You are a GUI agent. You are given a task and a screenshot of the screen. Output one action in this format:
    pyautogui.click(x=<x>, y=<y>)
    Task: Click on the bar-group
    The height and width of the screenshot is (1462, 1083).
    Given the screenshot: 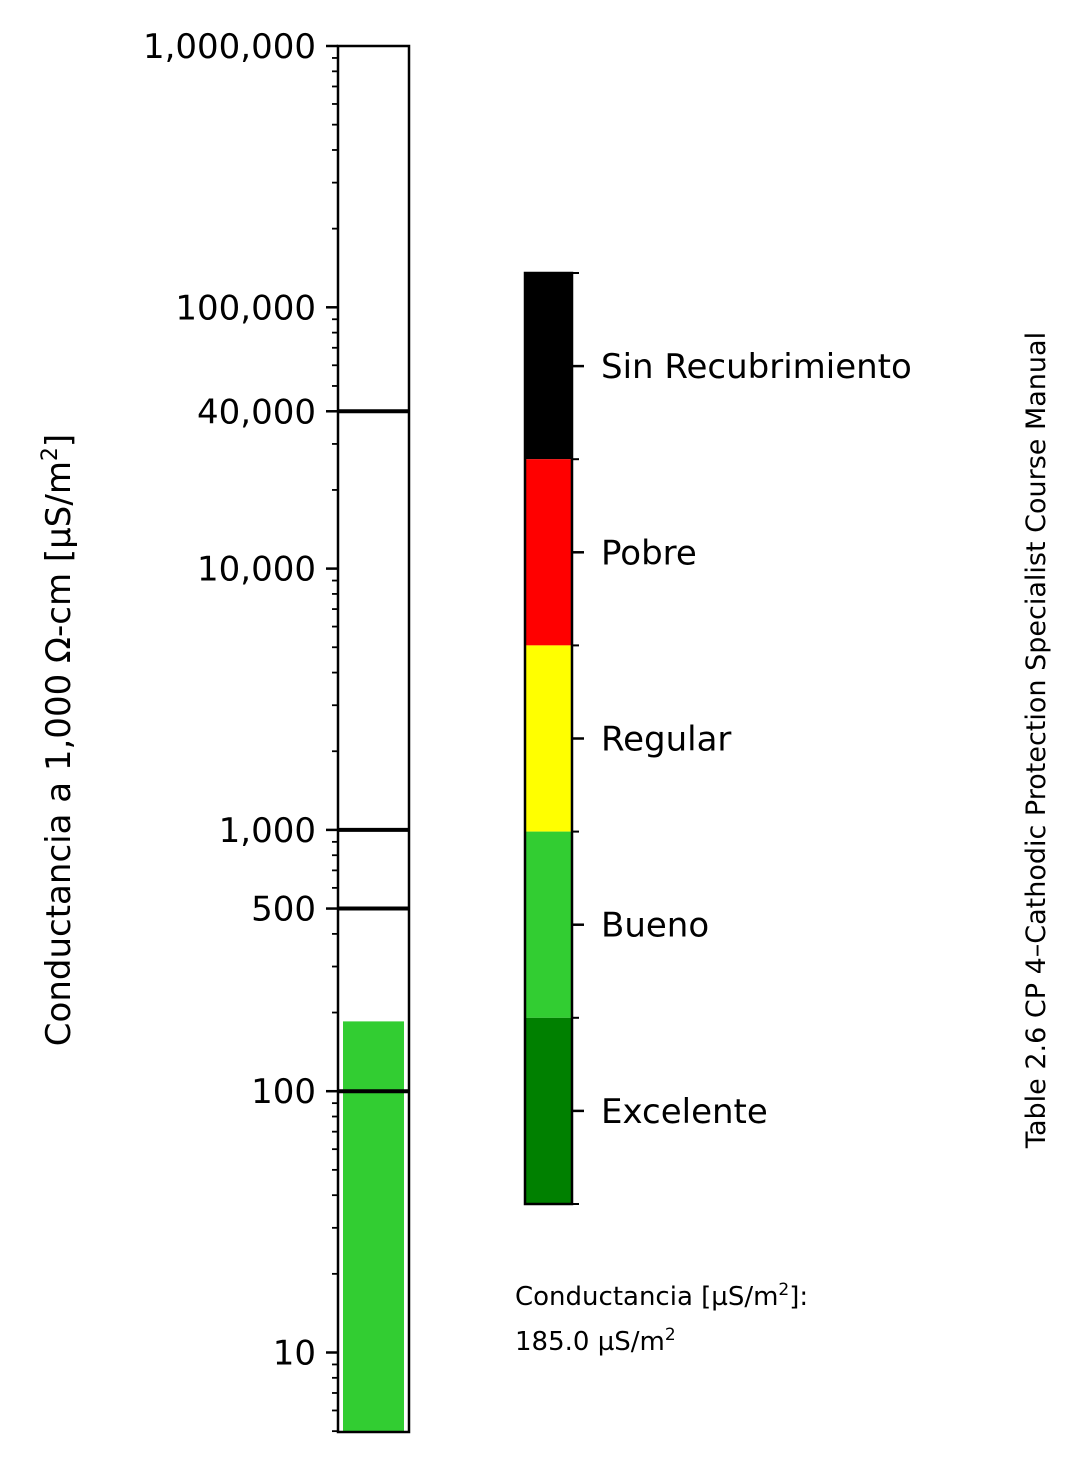 What is the action you would take?
    pyautogui.click(x=373, y=739)
    